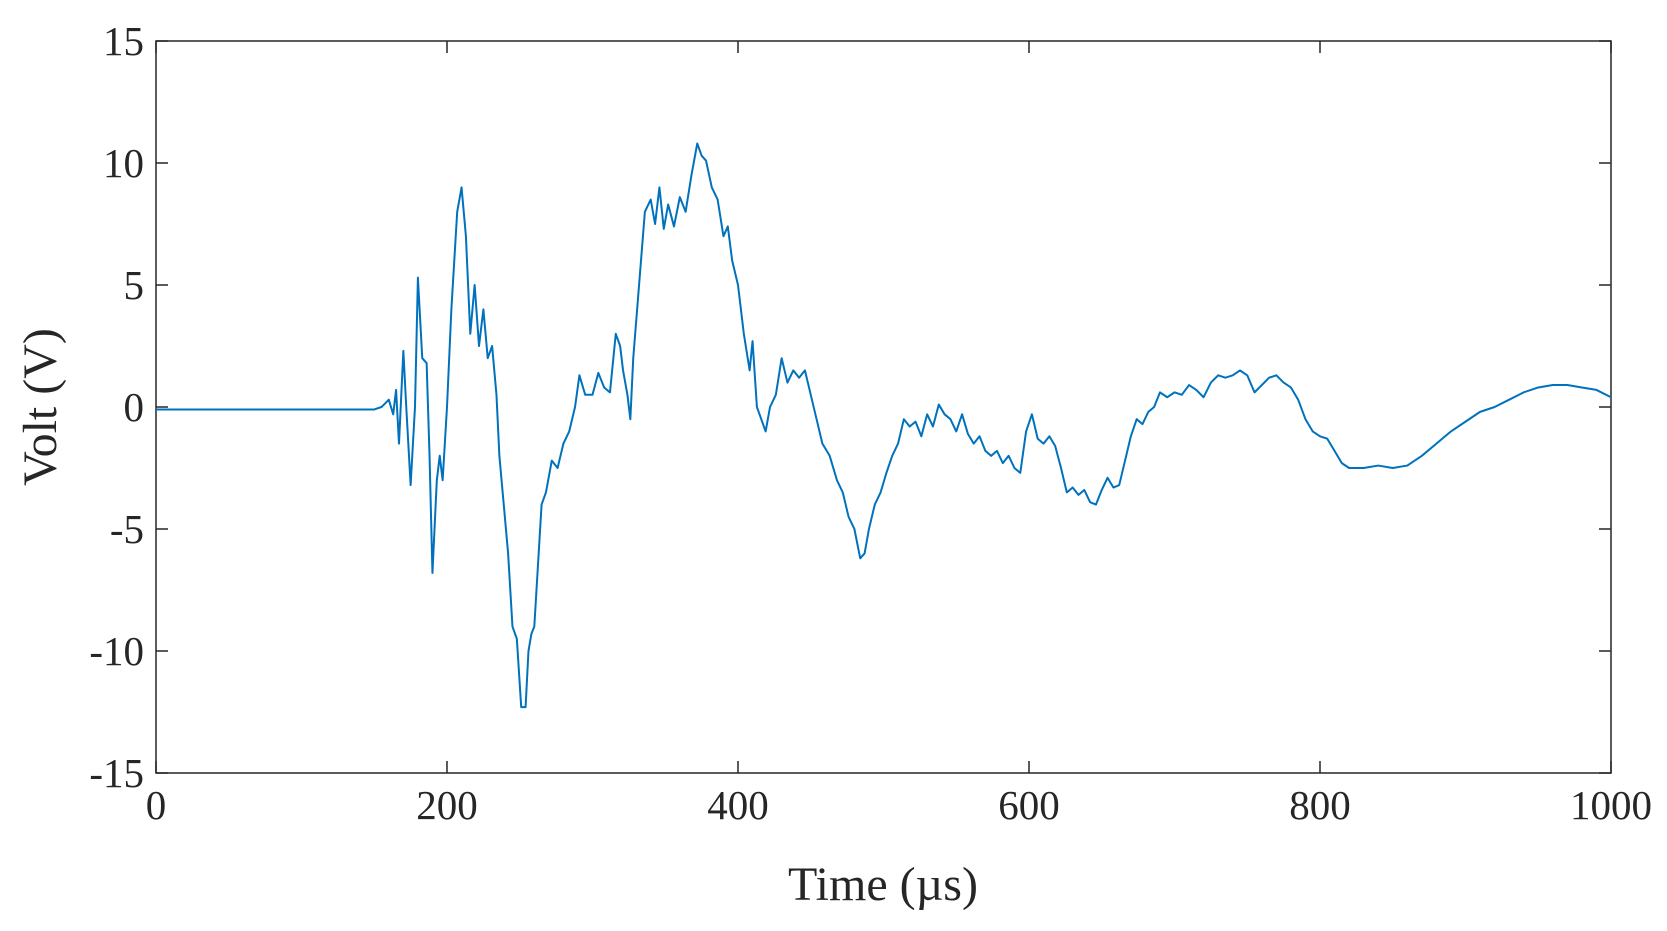 The height and width of the screenshot is (931, 1667). Describe the element at coordinates (127, 529) in the screenshot. I see `y-tick-label: -5` at that location.